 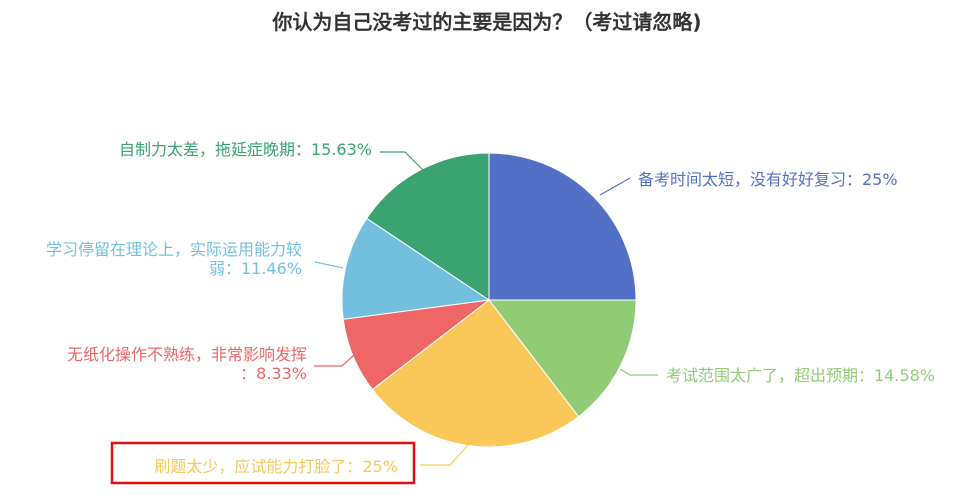 I want to click on slice-label: 自制力太差，拖延症晚期：15.63%, so click(x=245, y=149).